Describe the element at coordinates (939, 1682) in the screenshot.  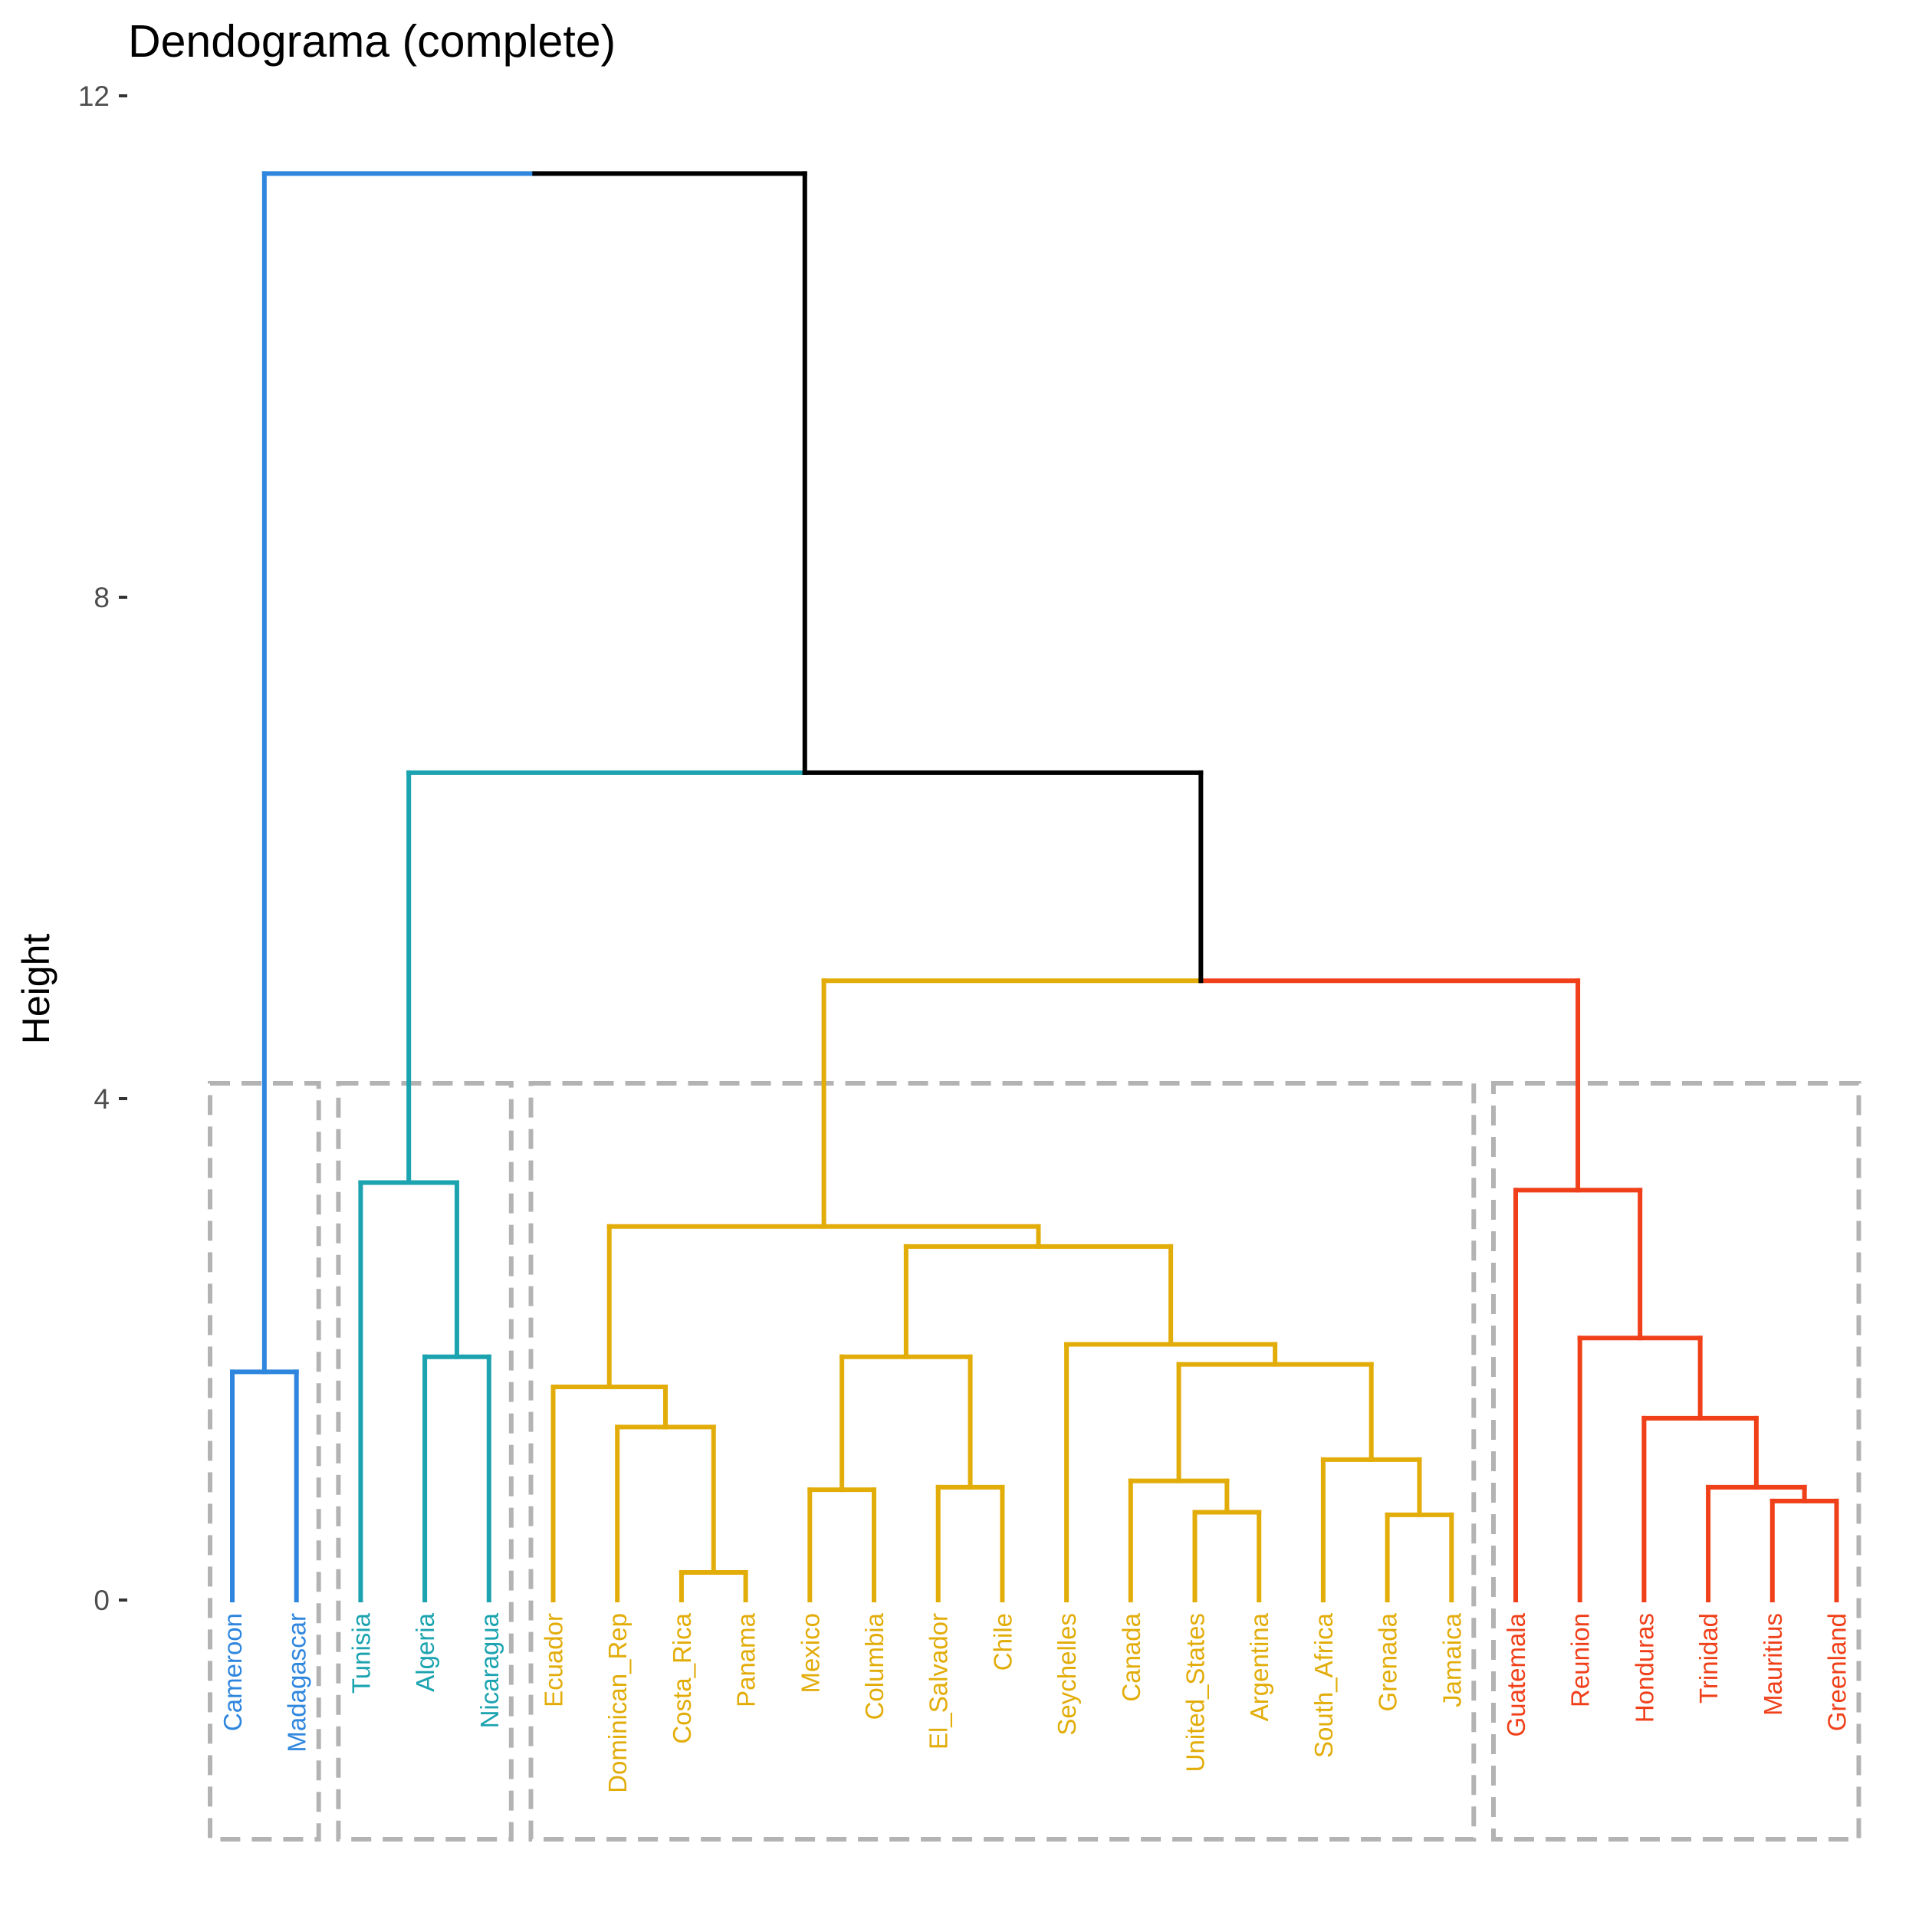
I see `leaf-label-el-salvador: El_Salvador` at that location.